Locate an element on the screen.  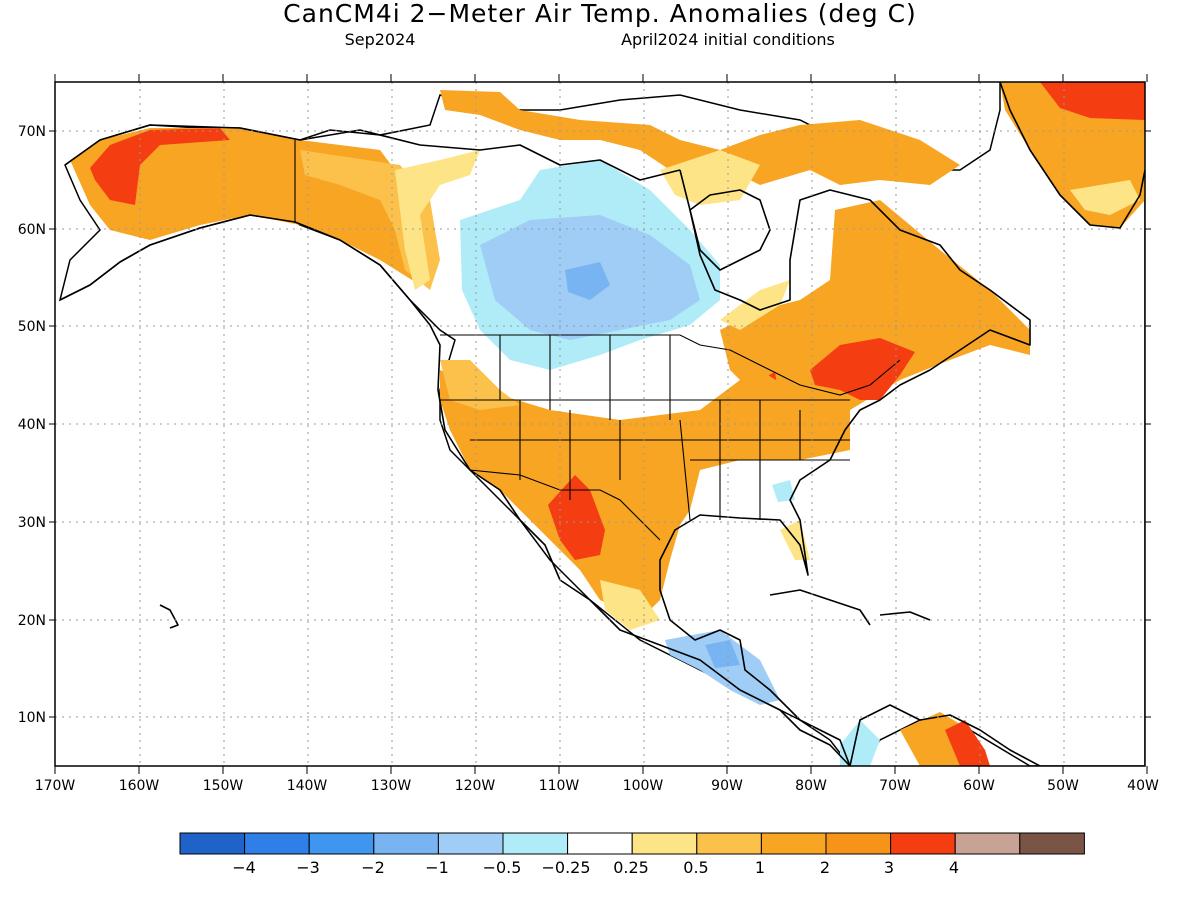
anomaly-greenland-red is located at coordinates (1092, 101).